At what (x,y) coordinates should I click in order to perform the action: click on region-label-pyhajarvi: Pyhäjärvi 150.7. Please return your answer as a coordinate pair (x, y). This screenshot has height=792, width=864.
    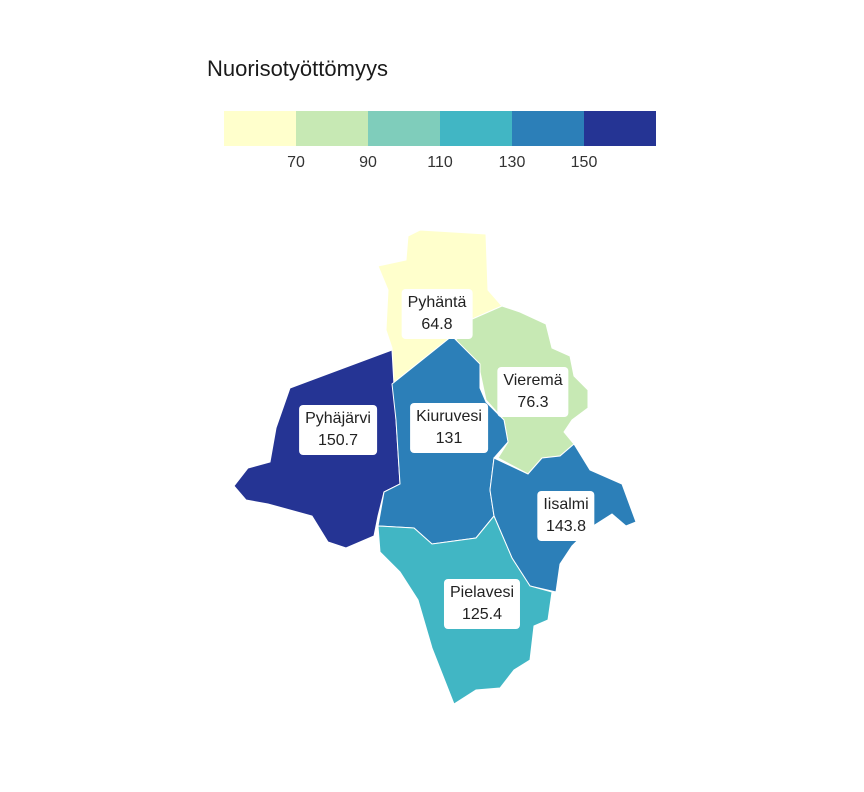
    Looking at the image, I should click on (338, 430).